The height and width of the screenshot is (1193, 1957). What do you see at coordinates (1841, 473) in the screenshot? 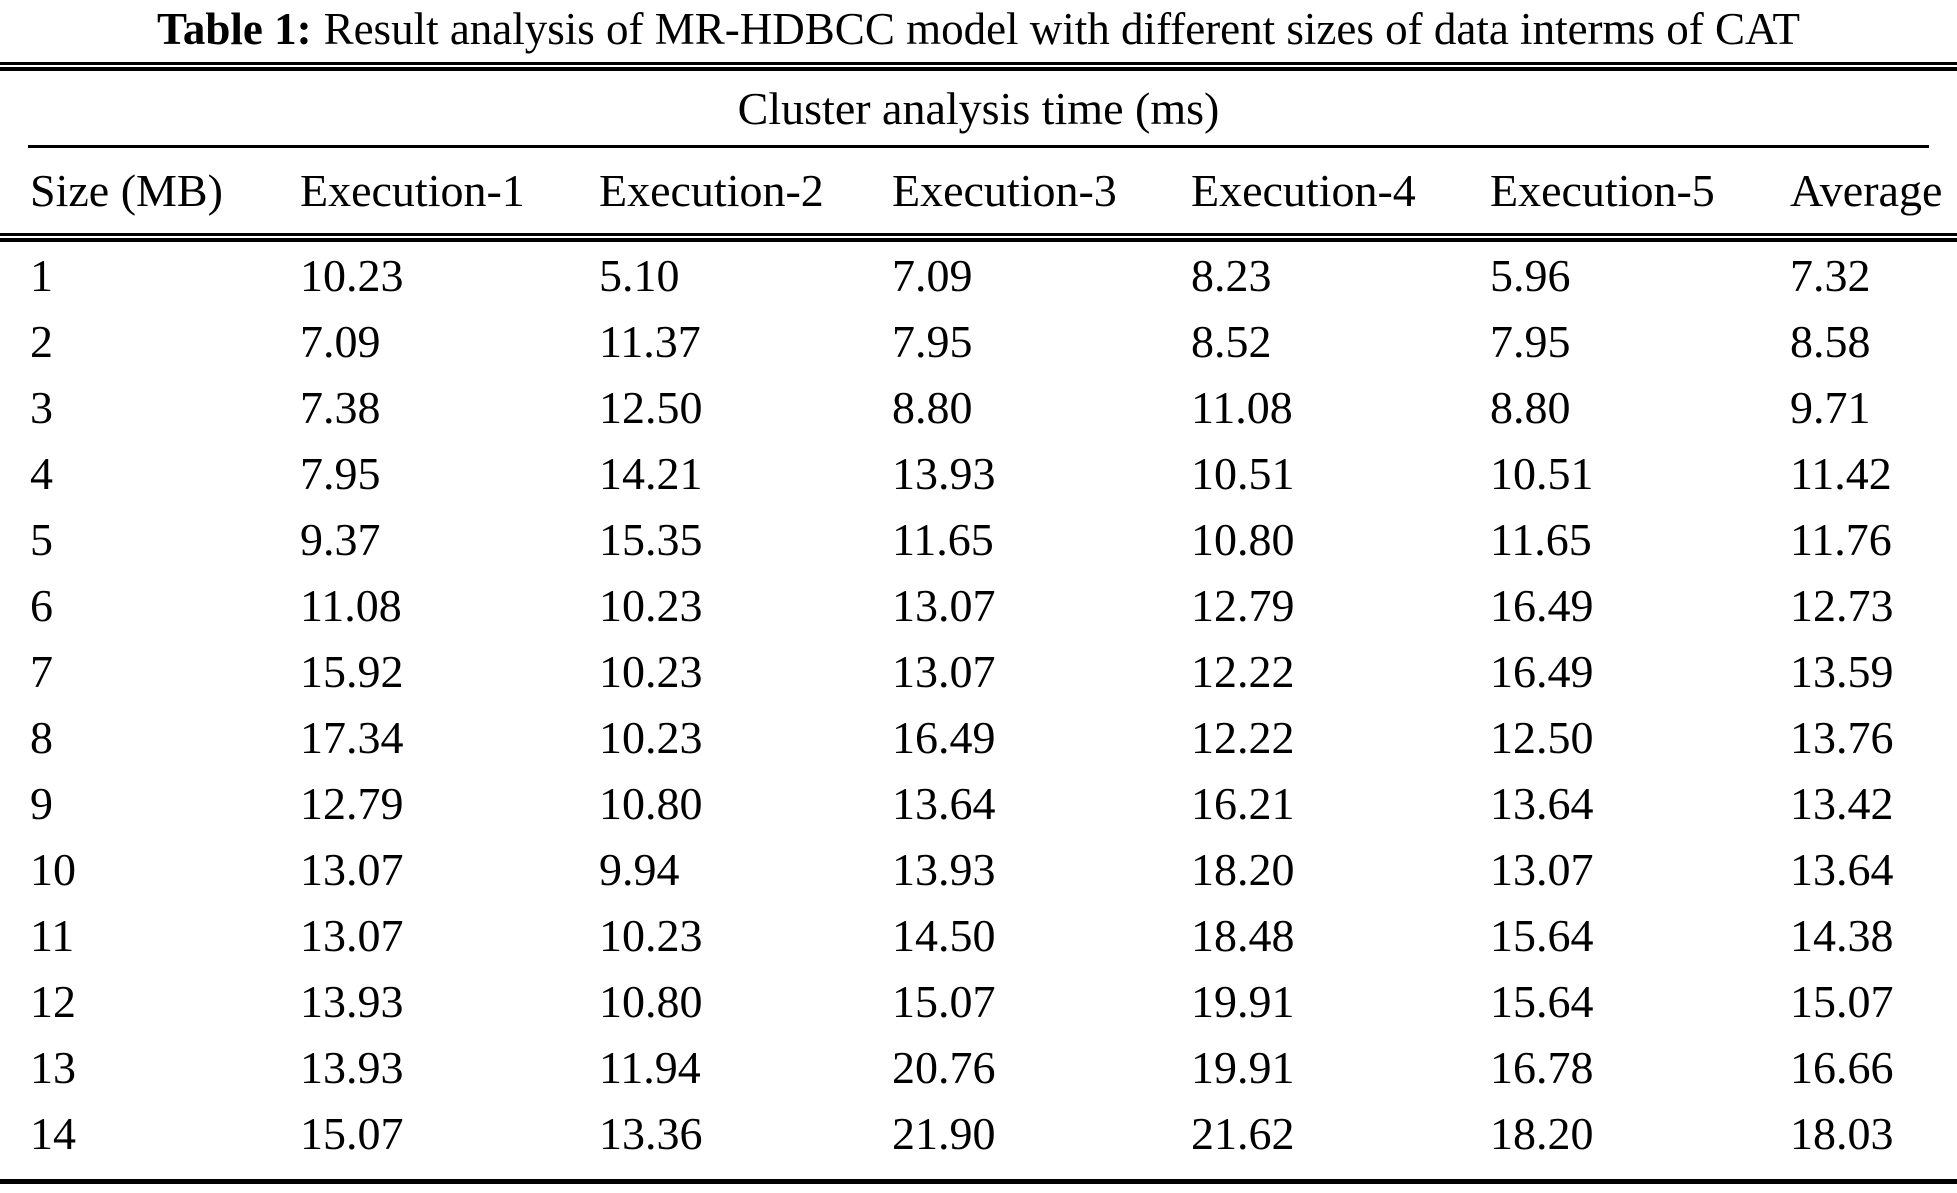
I see `value-cell: 11.42` at bounding box center [1841, 473].